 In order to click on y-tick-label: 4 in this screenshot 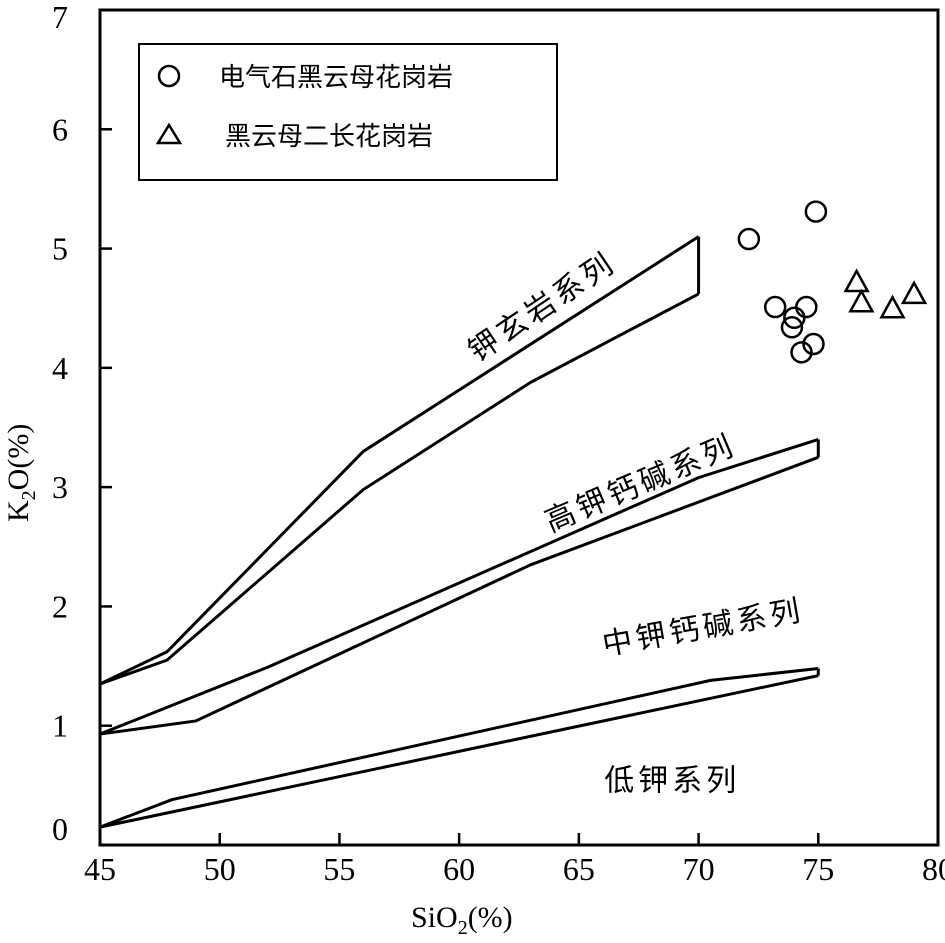, I will do `click(60, 368)`.